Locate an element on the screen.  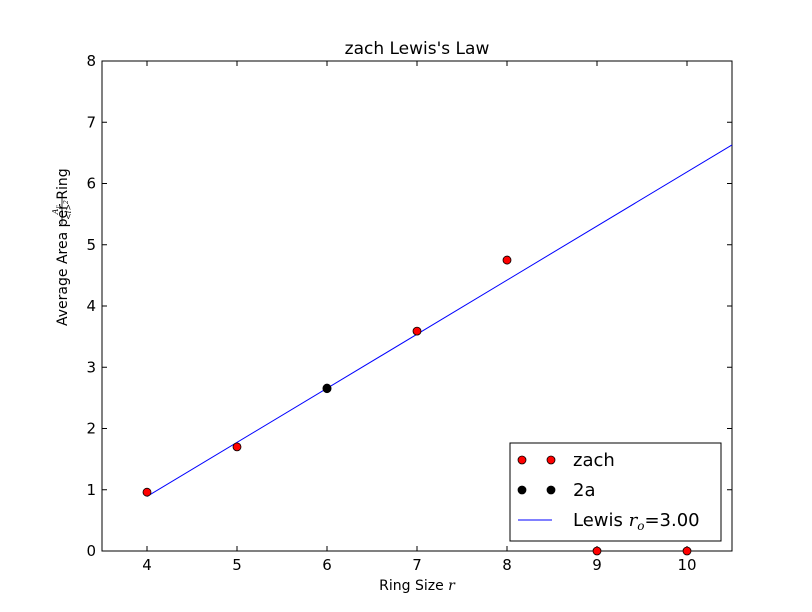
legend-label-zach: zach is located at coordinates (594, 460).